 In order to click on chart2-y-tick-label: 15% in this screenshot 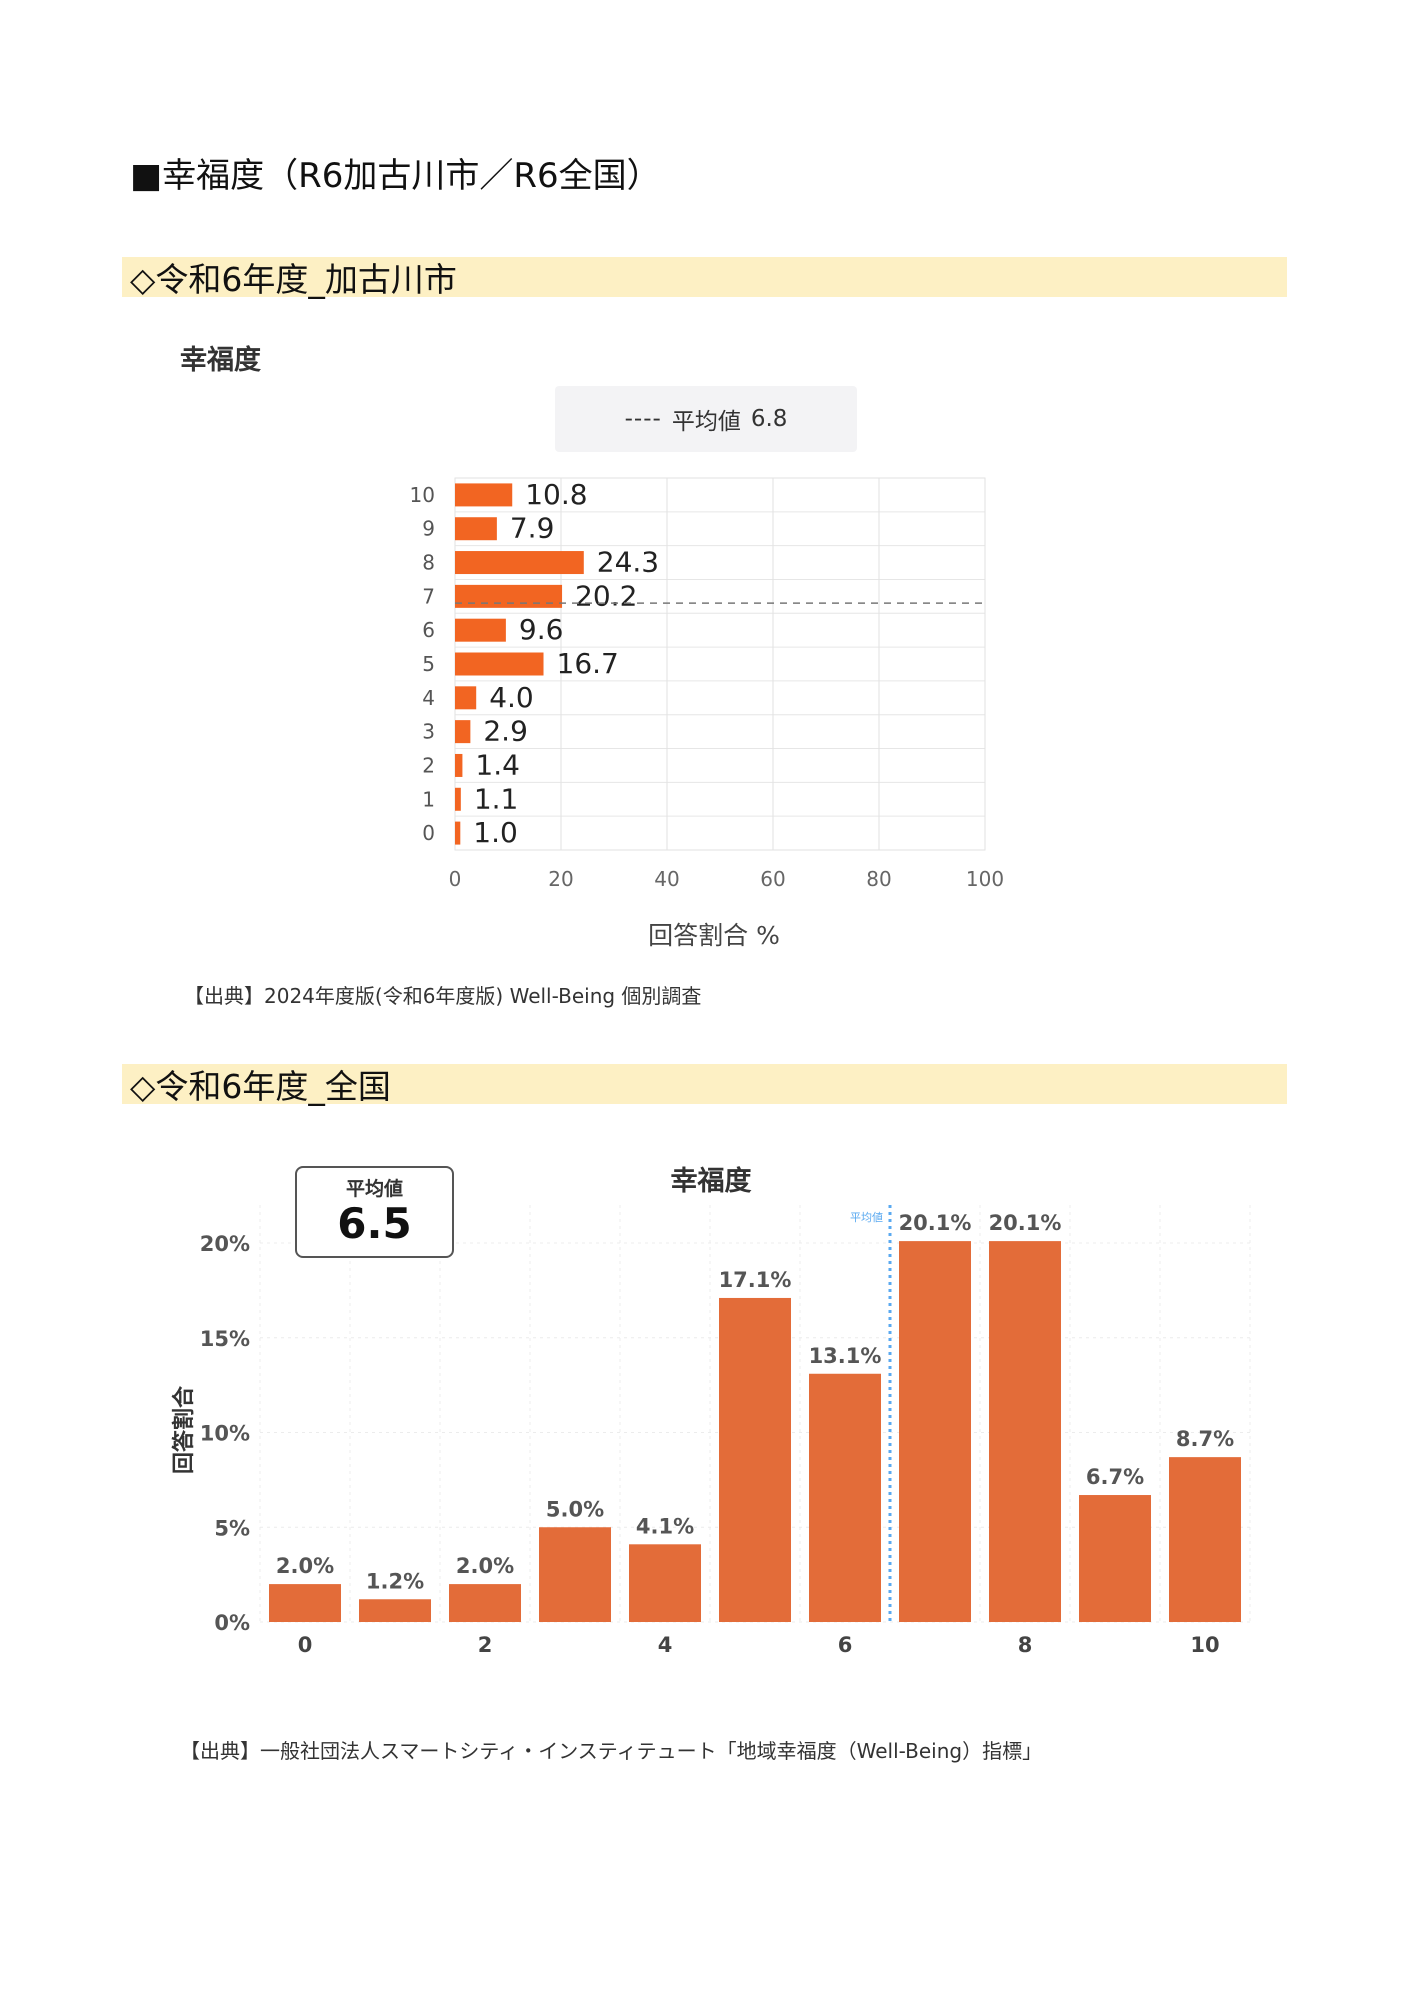, I will do `click(225, 1339)`.